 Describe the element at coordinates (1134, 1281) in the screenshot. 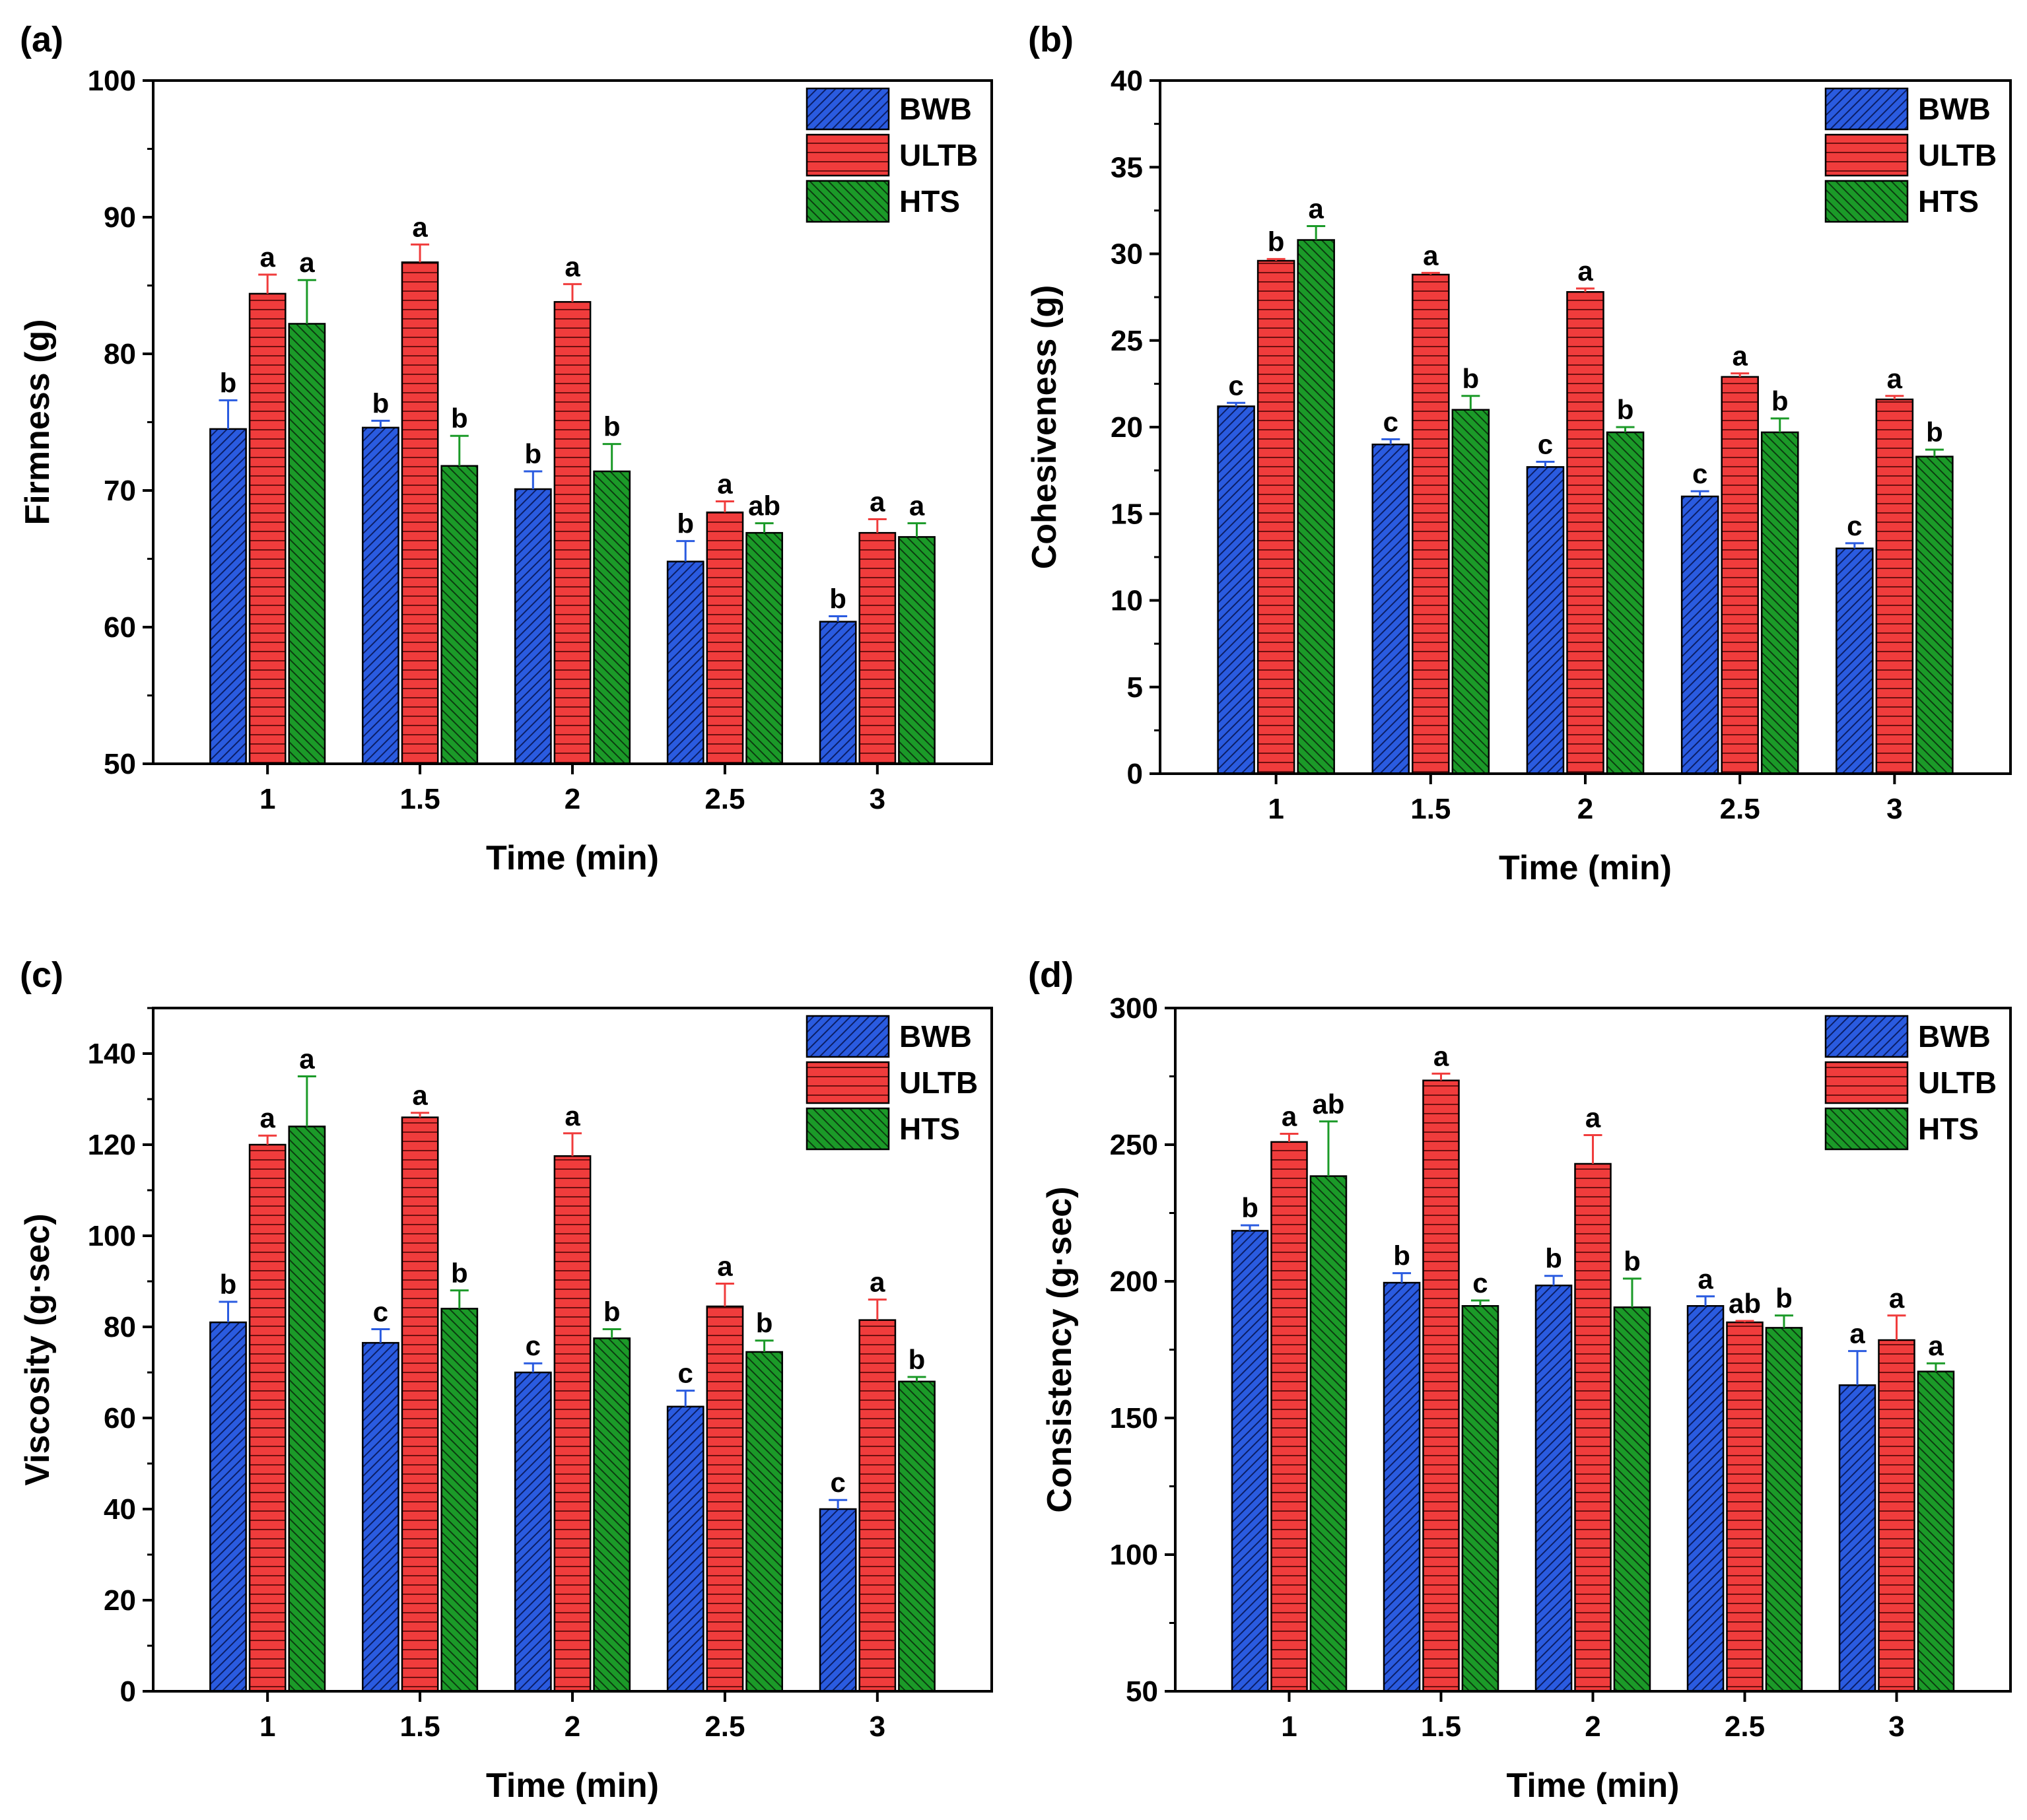

I see `y-tick-label: 200` at that location.